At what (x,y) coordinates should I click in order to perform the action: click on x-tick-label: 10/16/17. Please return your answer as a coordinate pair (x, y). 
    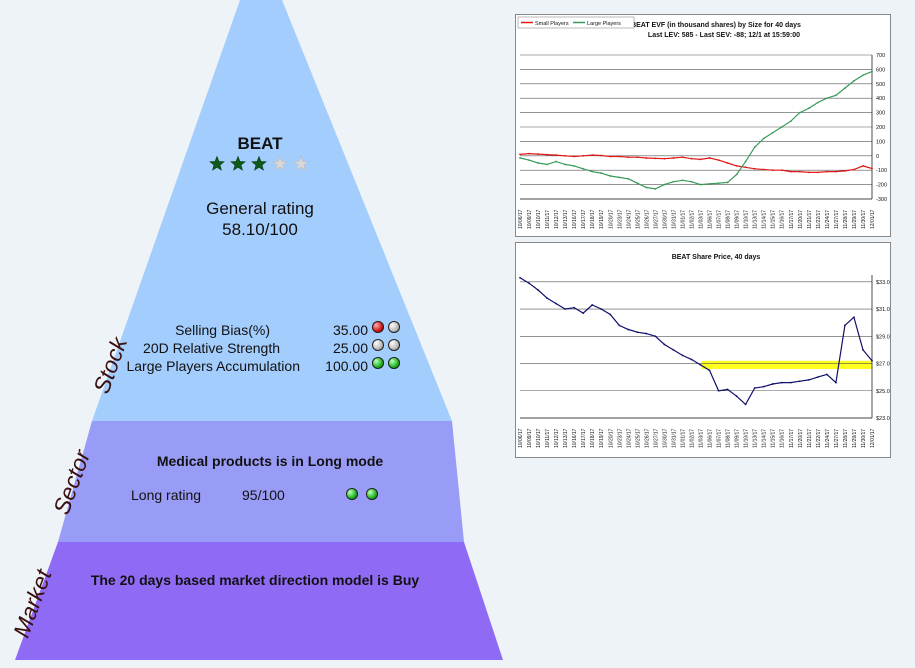
    Looking at the image, I should click on (575, 219).